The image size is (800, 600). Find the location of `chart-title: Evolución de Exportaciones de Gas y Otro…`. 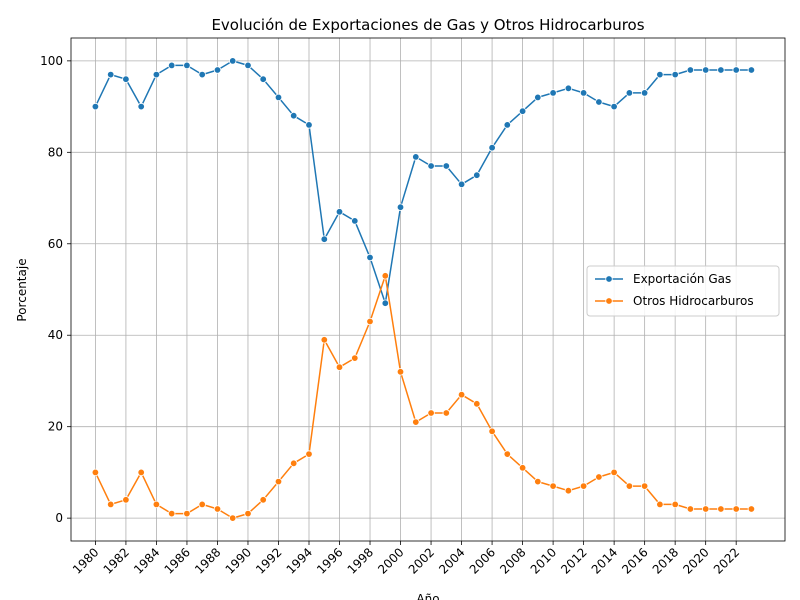

chart-title: Evolución de Exportaciones de Gas y Otro… is located at coordinates (427, 25).